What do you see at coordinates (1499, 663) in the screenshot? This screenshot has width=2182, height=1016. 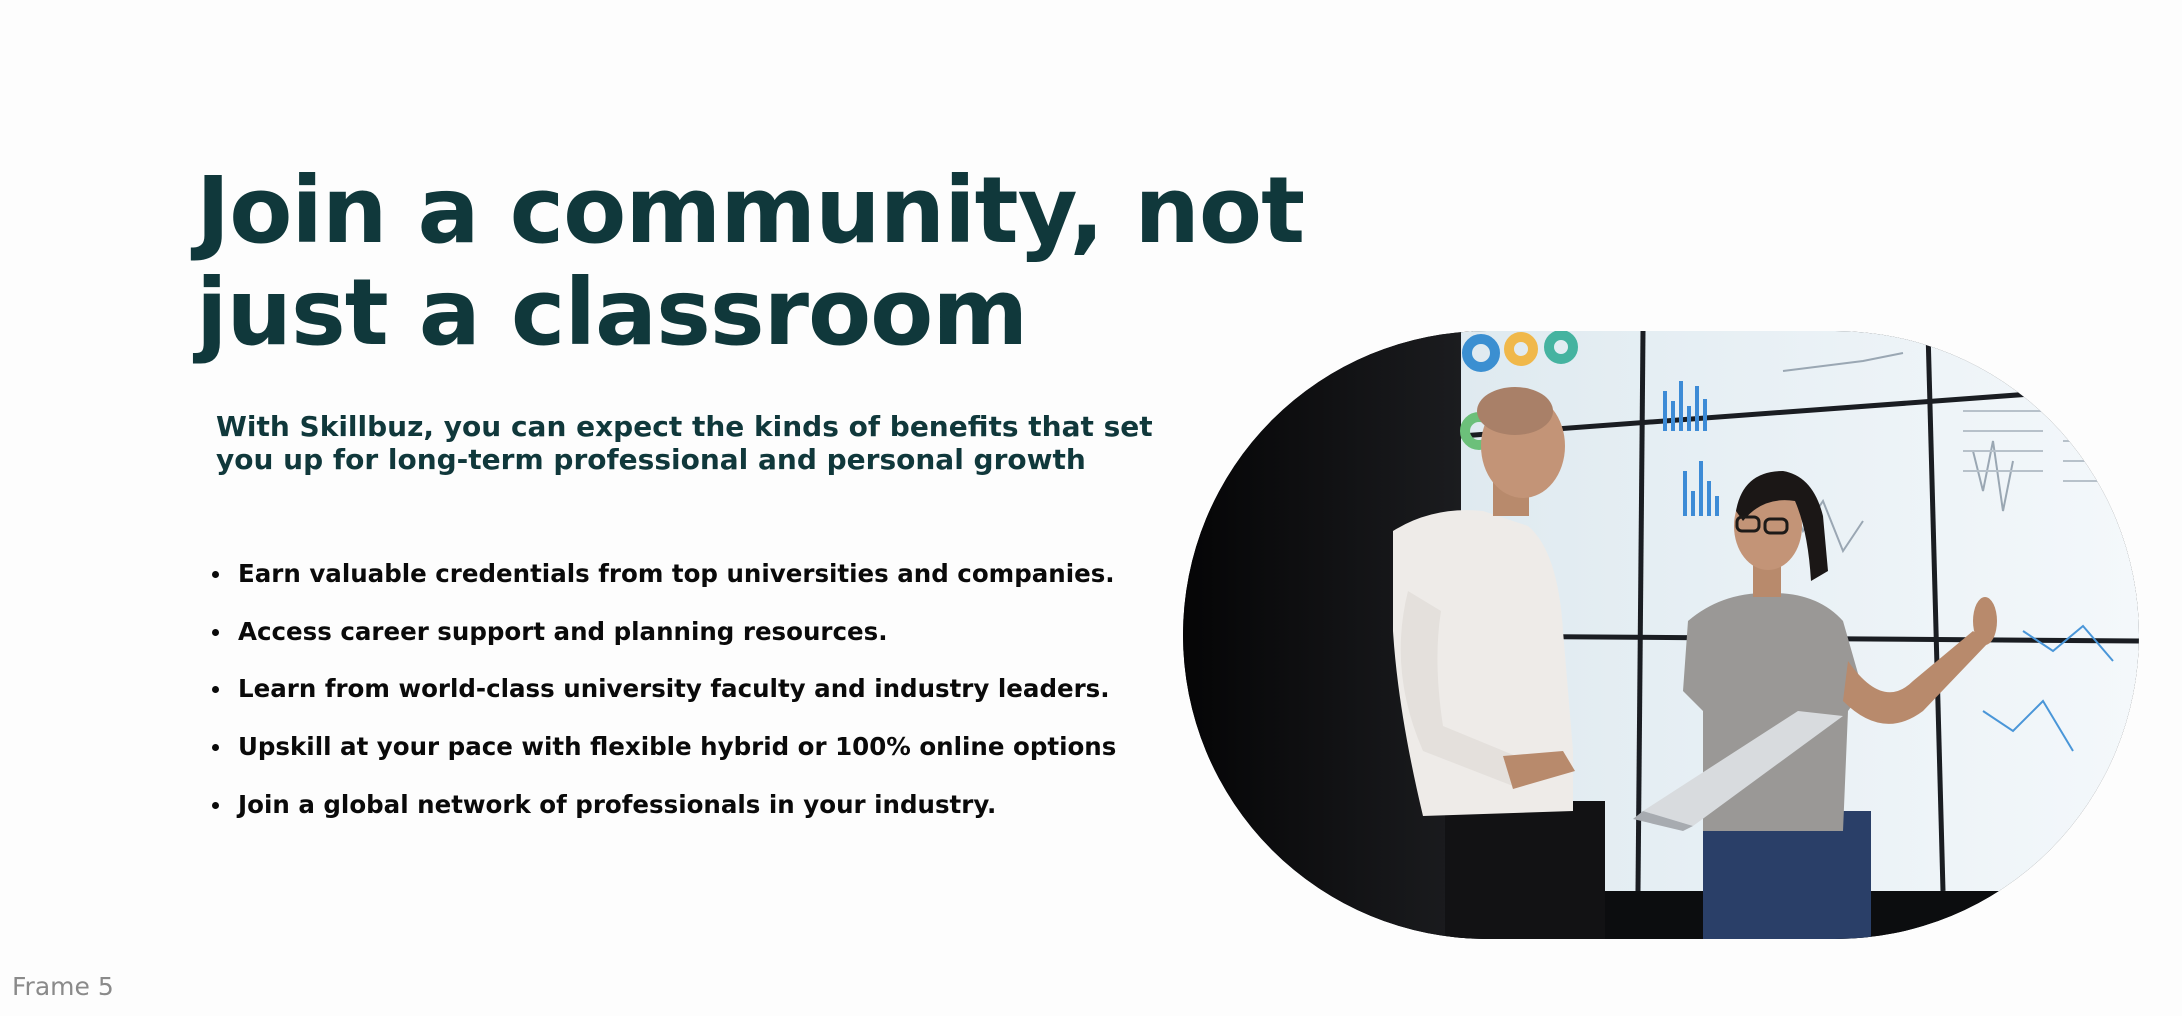 I see `man-figure` at bounding box center [1499, 663].